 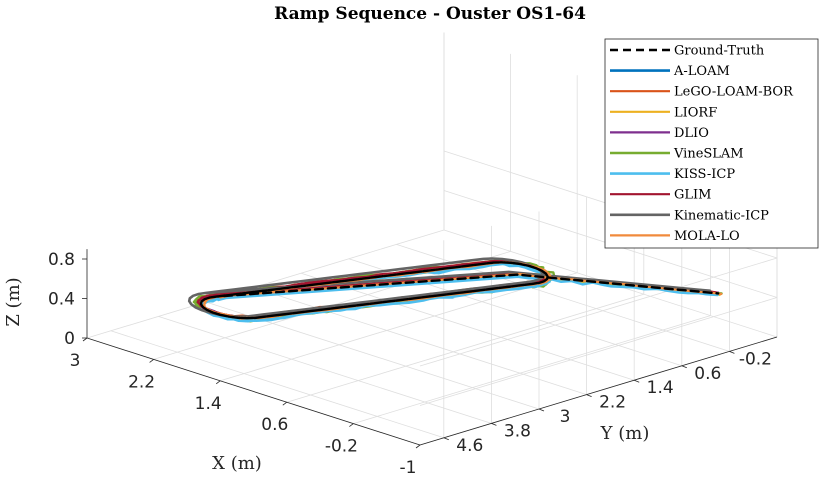 I want to click on x-axis-line, so click(x=253, y=391).